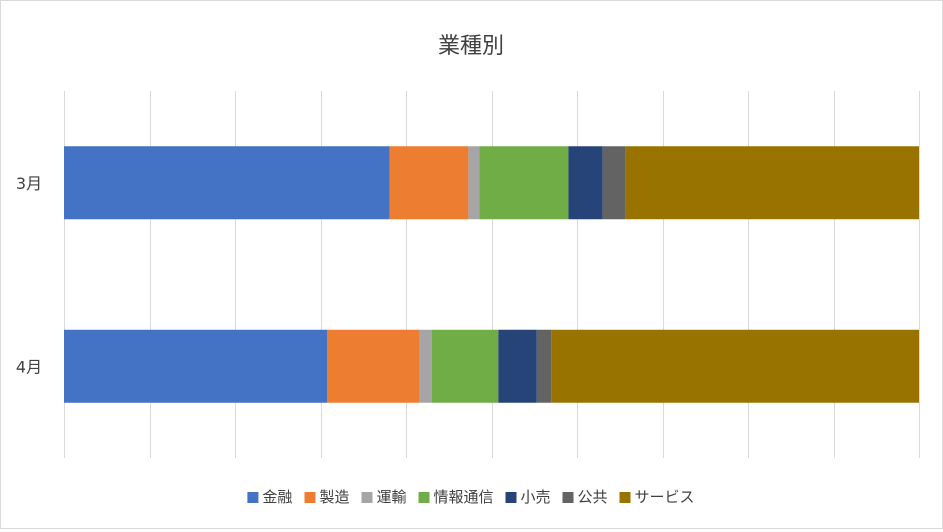 The image size is (943, 532). What do you see at coordinates (29, 183) in the screenshot?
I see `category-label: 3月` at bounding box center [29, 183].